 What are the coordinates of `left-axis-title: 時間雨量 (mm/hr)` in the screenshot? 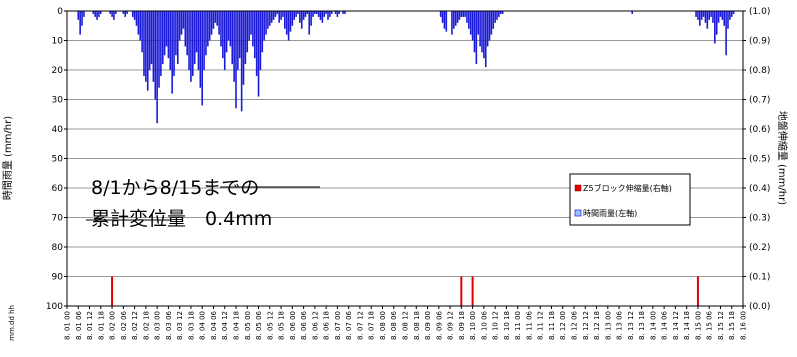 It's located at (8, 158).